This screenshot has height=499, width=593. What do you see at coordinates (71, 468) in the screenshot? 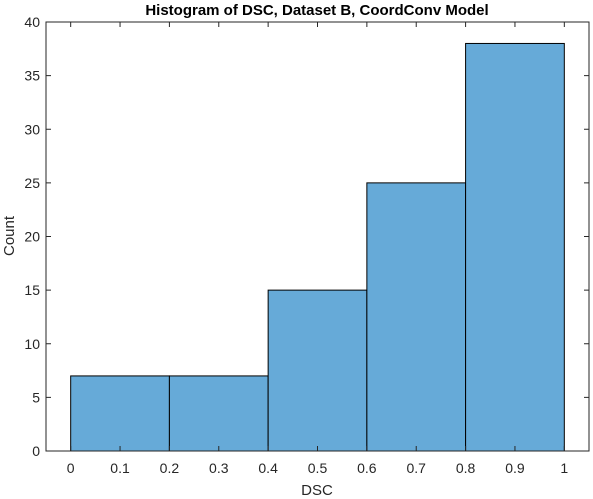
I see `x-tick-label: 0` at bounding box center [71, 468].